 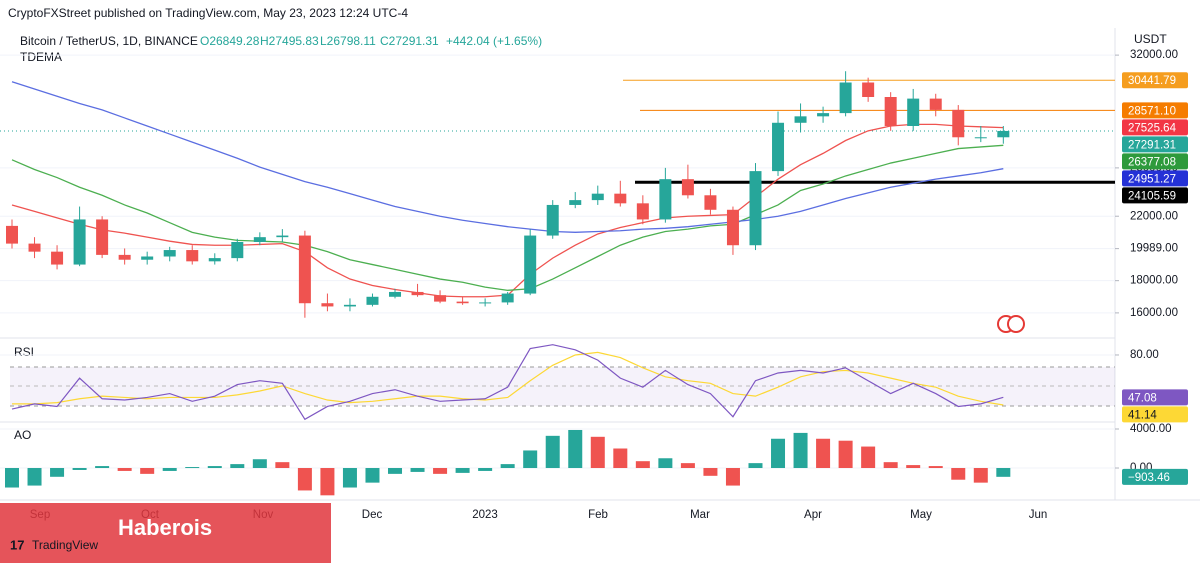 What do you see at coordinates (41, 57) in the screenshot?
I see `indicator-name: TDEMA` at bounding box center [41, 57].